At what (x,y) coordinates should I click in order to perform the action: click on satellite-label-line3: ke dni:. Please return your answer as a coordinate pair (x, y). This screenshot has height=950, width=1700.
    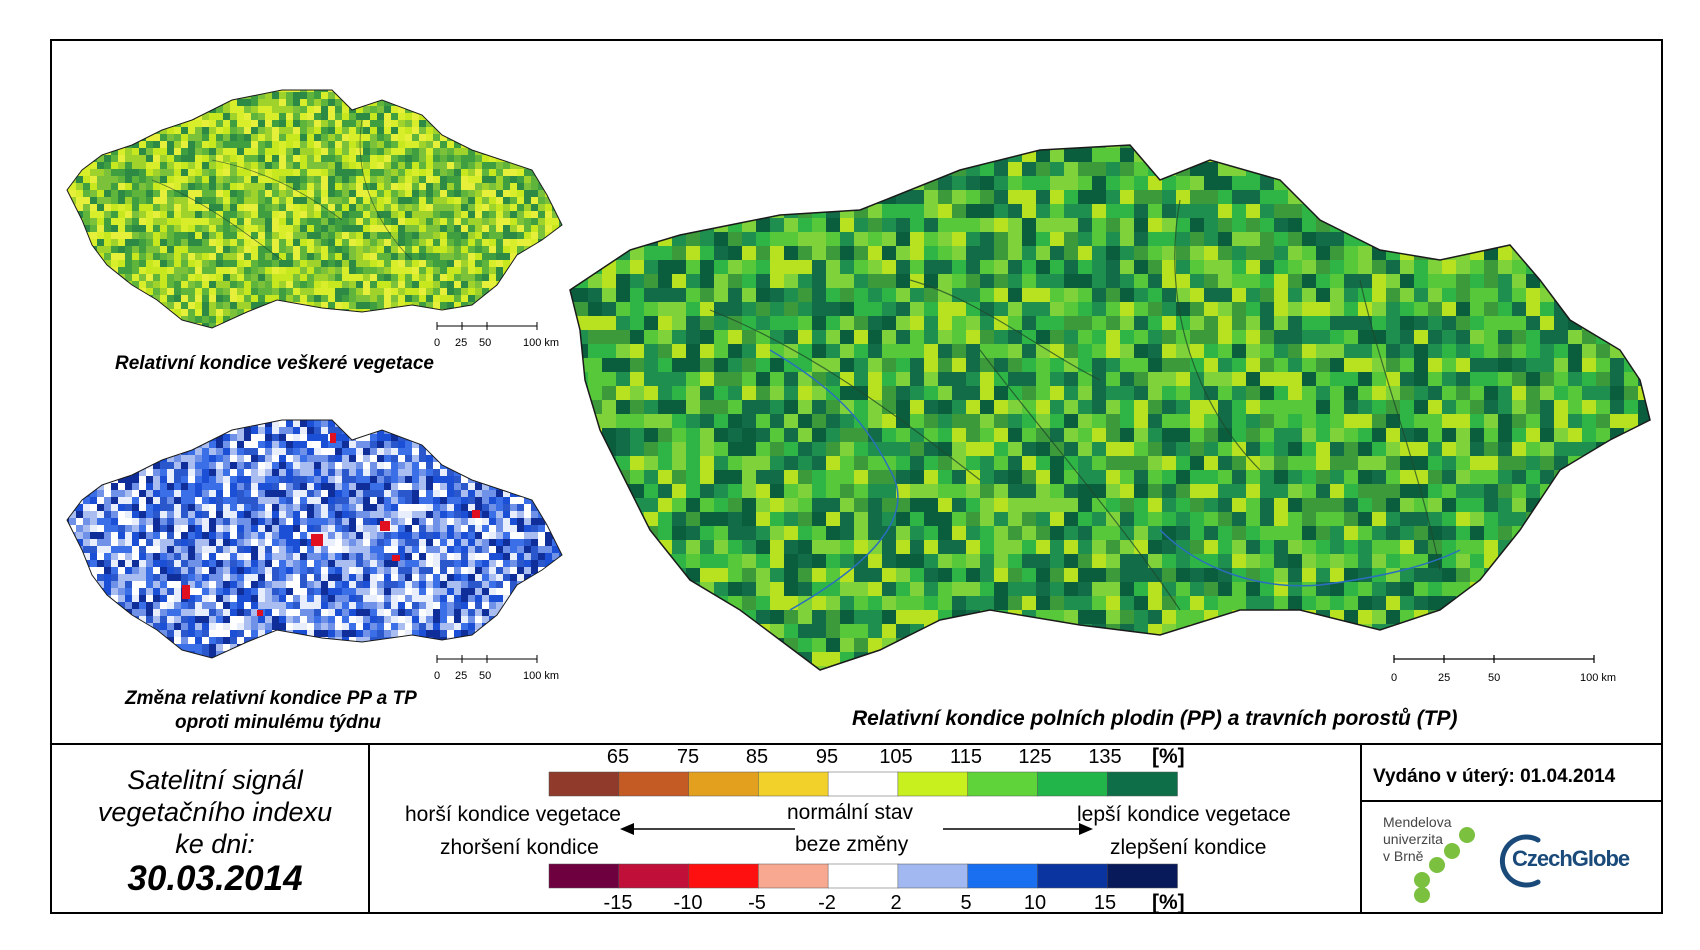
    Looking at the image, I should click on (215, 844).